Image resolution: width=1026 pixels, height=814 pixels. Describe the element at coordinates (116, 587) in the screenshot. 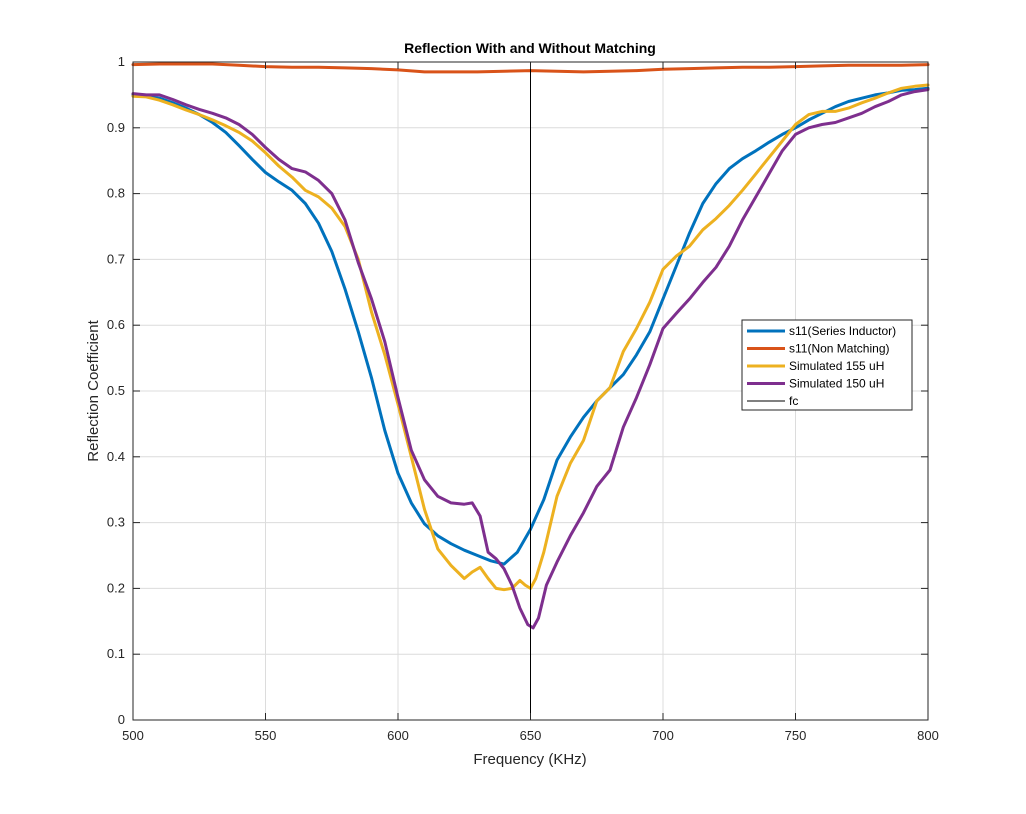

I see `y-tick-label: 0.2` at that location.